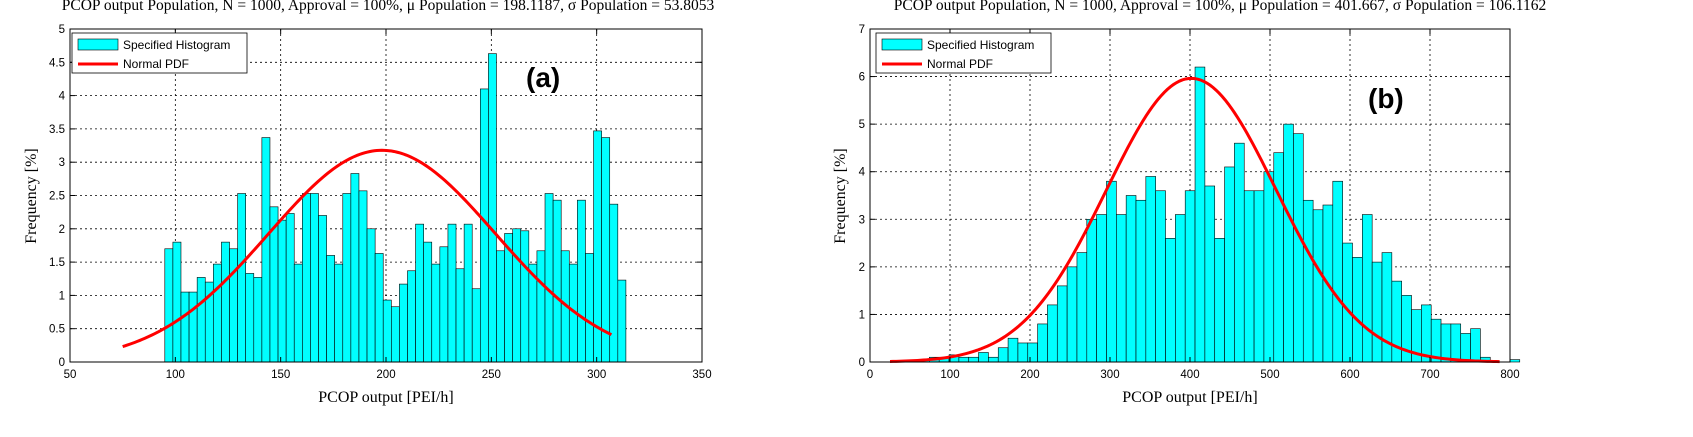  I want to click on x-tick-label: 100, so click(949, 375).